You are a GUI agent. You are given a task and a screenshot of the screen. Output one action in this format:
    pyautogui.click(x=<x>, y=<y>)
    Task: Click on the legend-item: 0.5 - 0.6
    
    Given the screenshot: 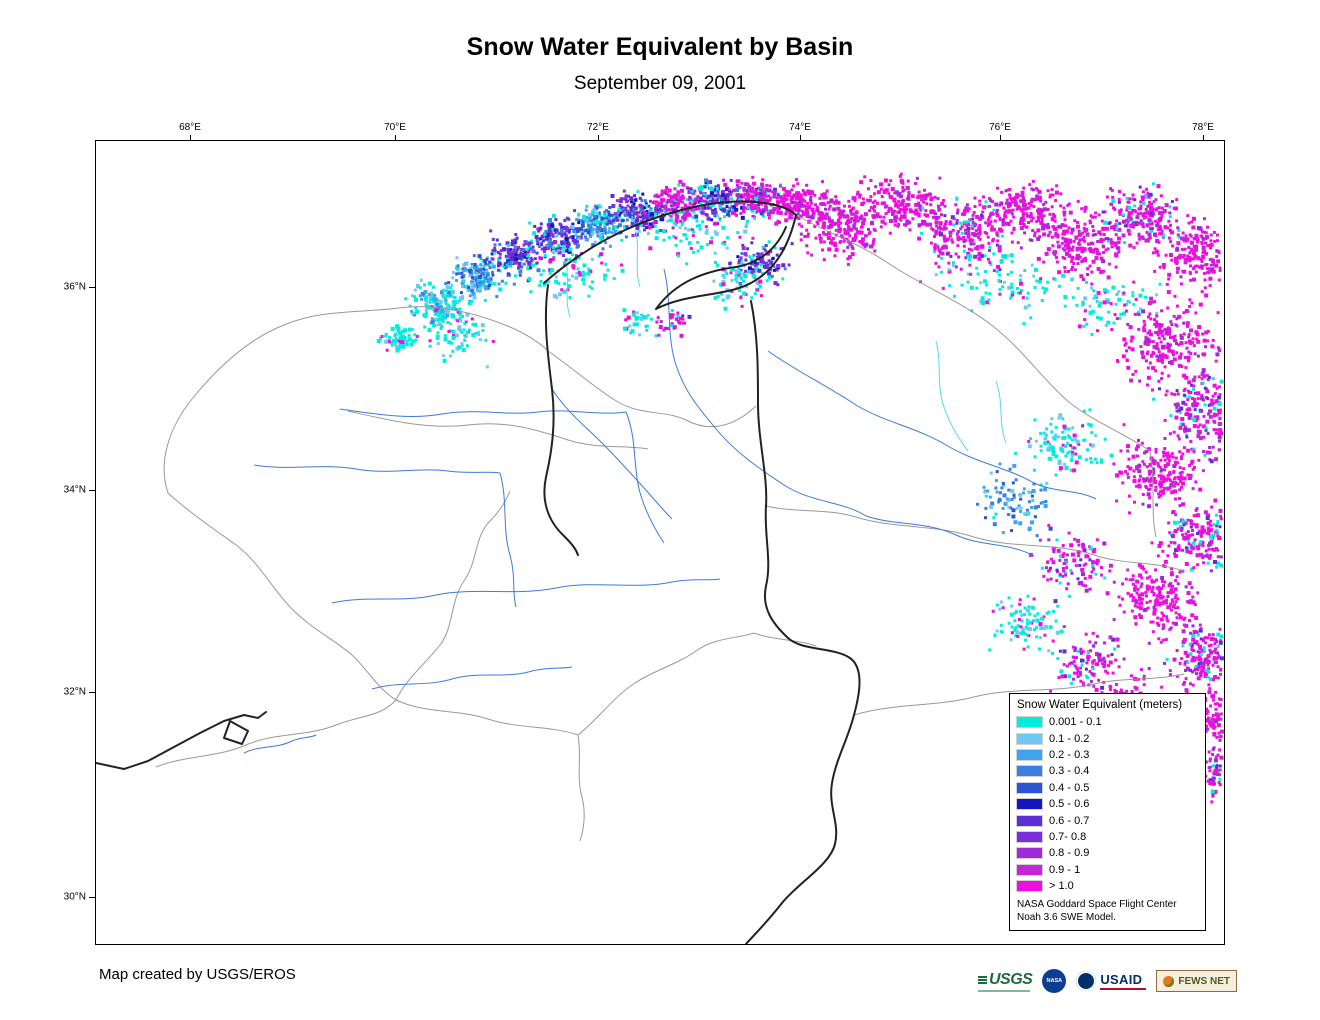 What is the action you would take?
    pyautogui.click(x=1107, y=804)
    